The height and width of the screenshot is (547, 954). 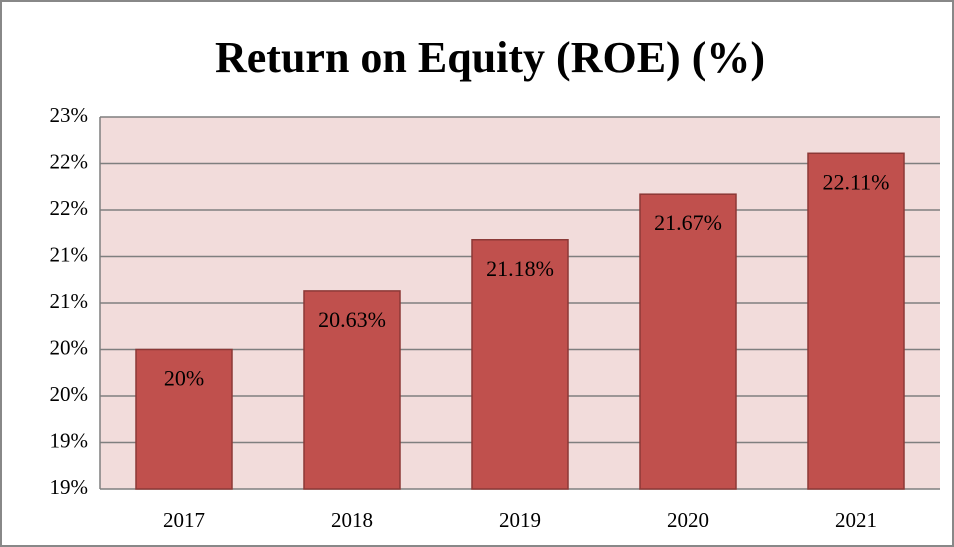 I want to click on data-label: 21.18%, so click(x=520, y=268).